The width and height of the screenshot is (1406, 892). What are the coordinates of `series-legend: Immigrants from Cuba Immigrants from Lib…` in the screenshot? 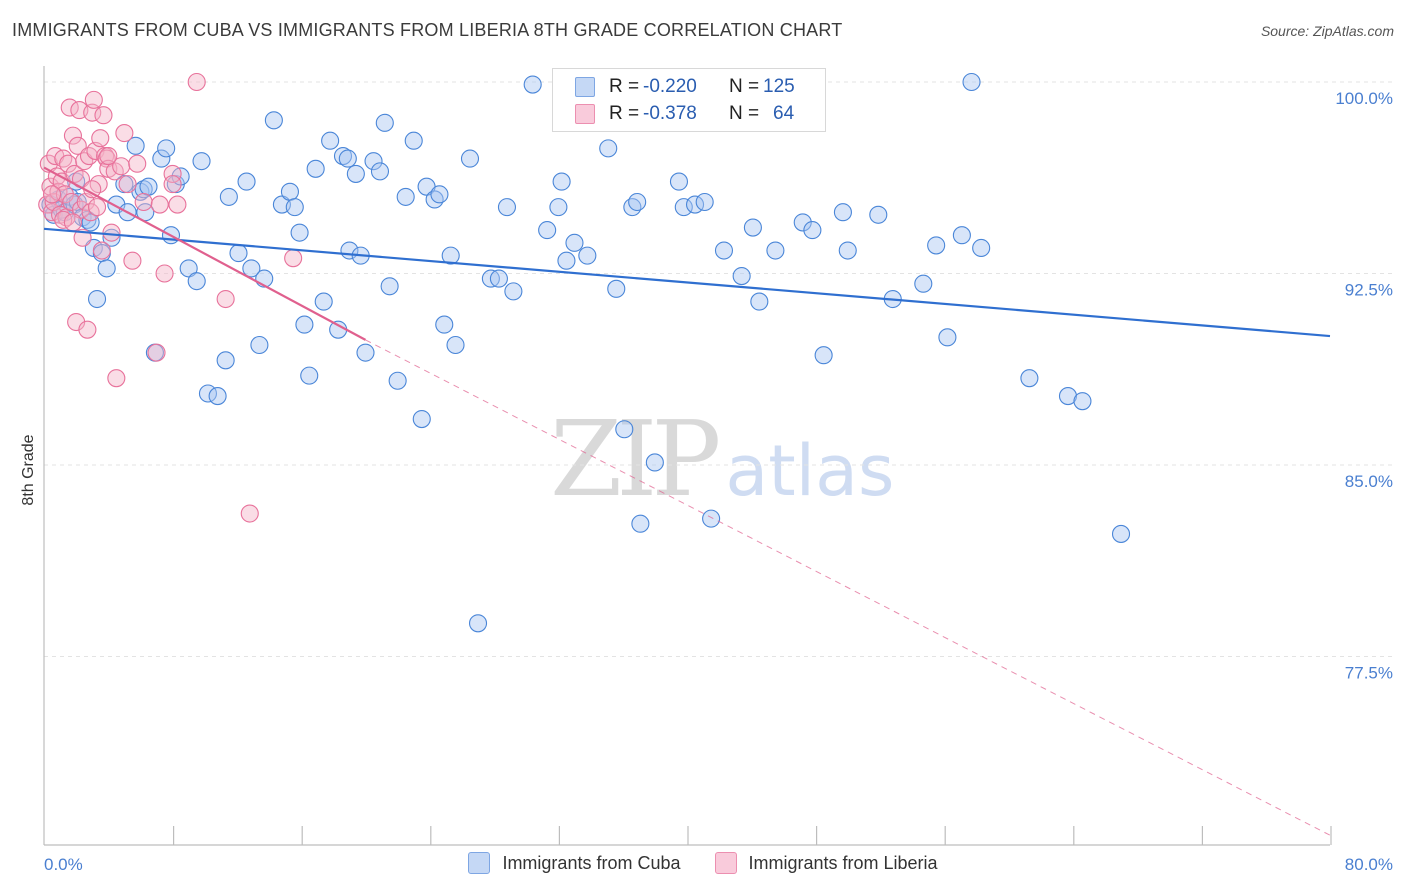 It's located at (703, 863).